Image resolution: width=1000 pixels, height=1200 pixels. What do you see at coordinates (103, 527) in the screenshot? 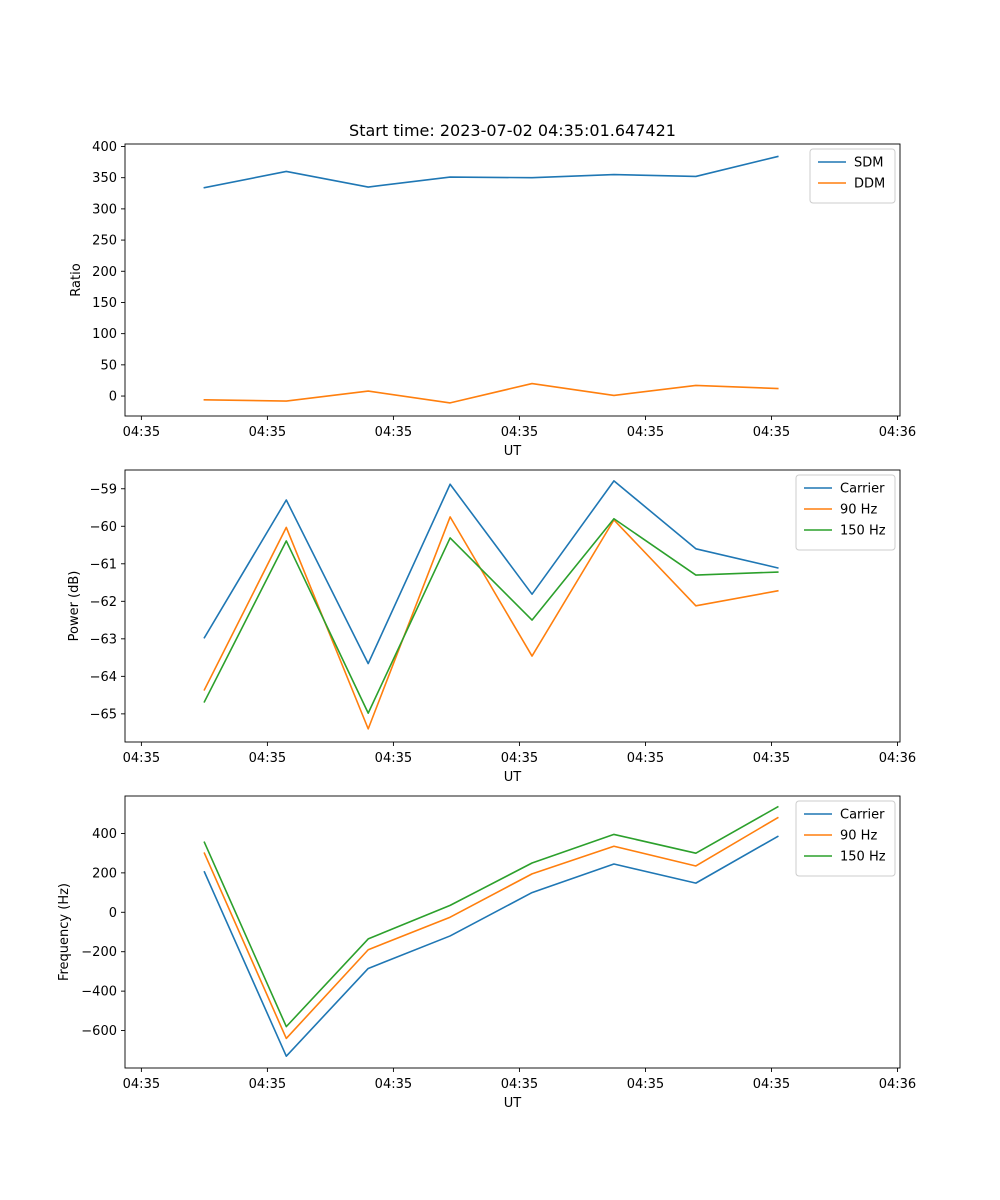
I see `y-tick-label: −60` at bounding box center [103, 527].